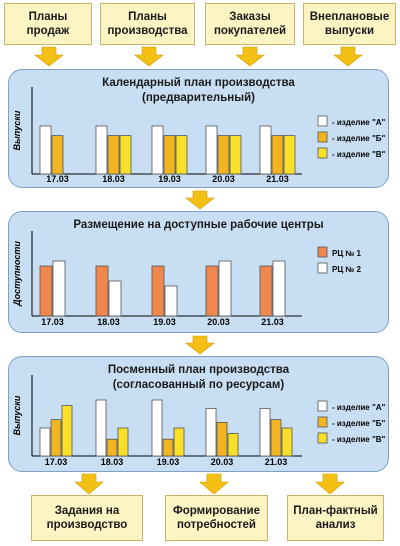 The width and height of the screenshot is (400, 546). What do you see at coordinates (216, 518) in the screenshot?
I see `output-box-requirements-formation: Формирование потребностей` at bounding box center [216, 518].